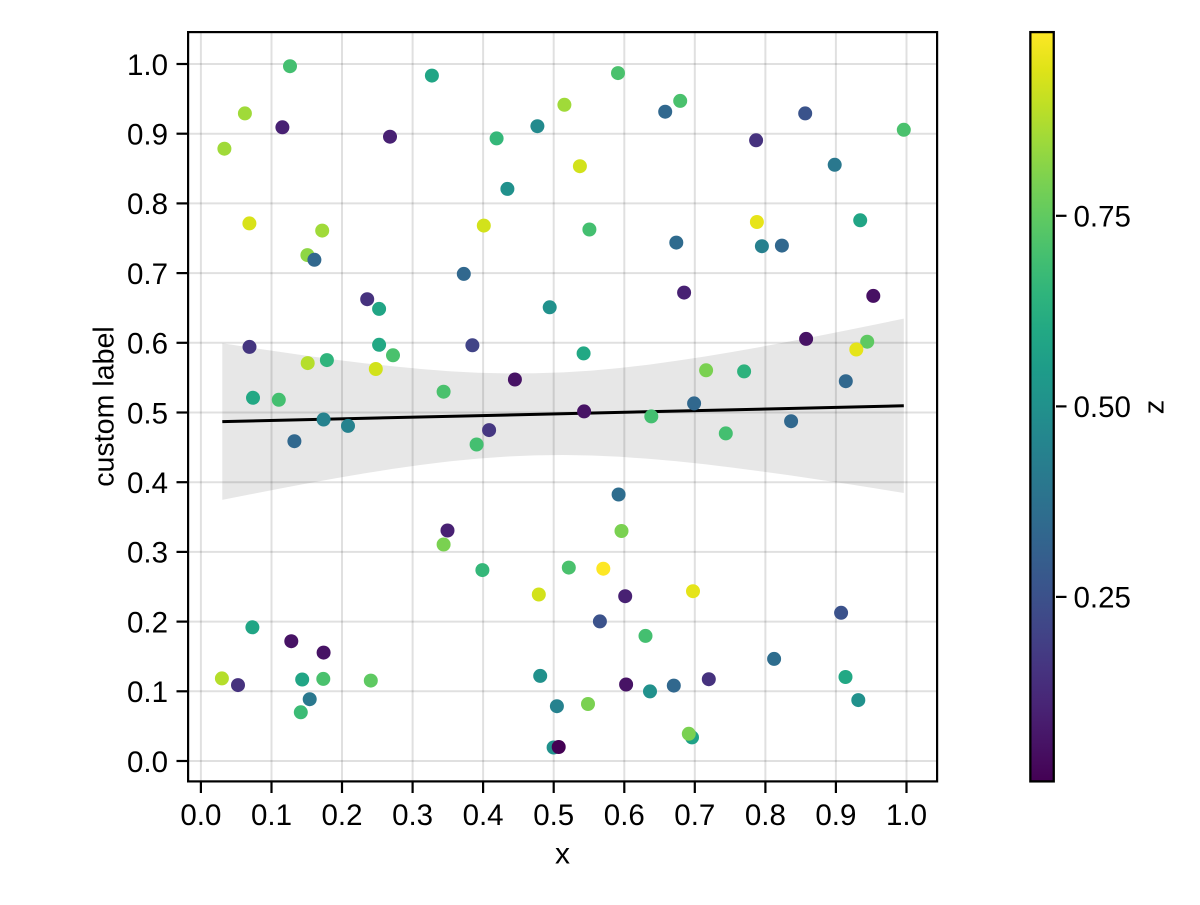 This screenshot has height=905, width=1200. Describe the element at coordinates (1102, 407) in the screenshot. I see `svg-text: 0.50` at that location.